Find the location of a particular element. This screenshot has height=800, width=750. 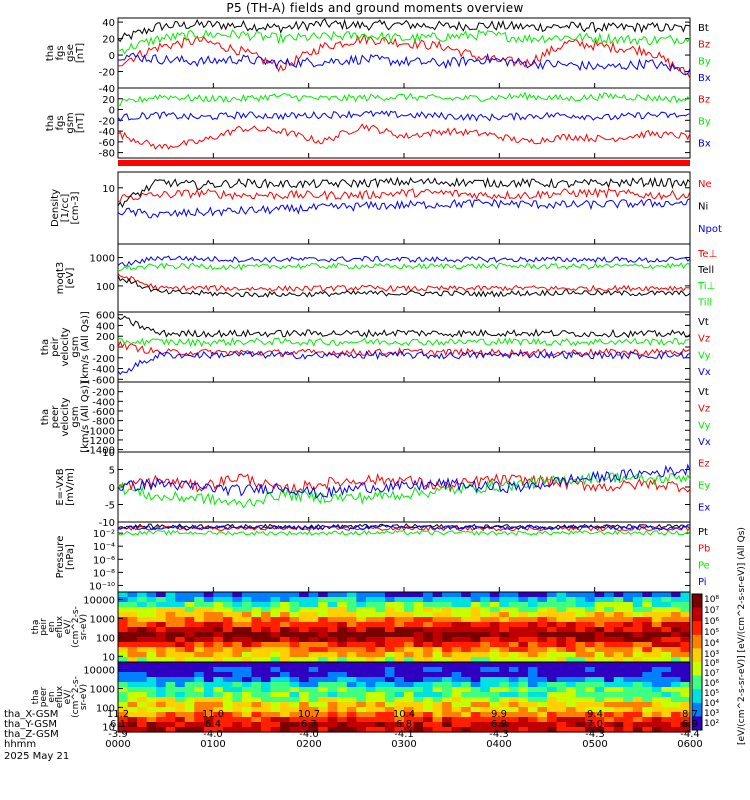

y-tick-label: -200 is located at coordinates (103, 393).